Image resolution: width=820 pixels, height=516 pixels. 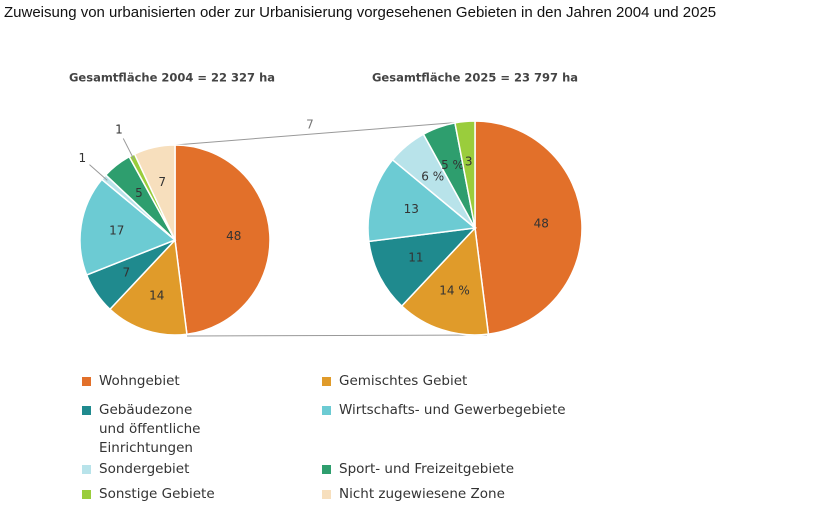 What do you see at coordinates (157, 494) in the screenshot?
I see `legend-label: Sonstige Gebiete` at bounding box center [157, 494].